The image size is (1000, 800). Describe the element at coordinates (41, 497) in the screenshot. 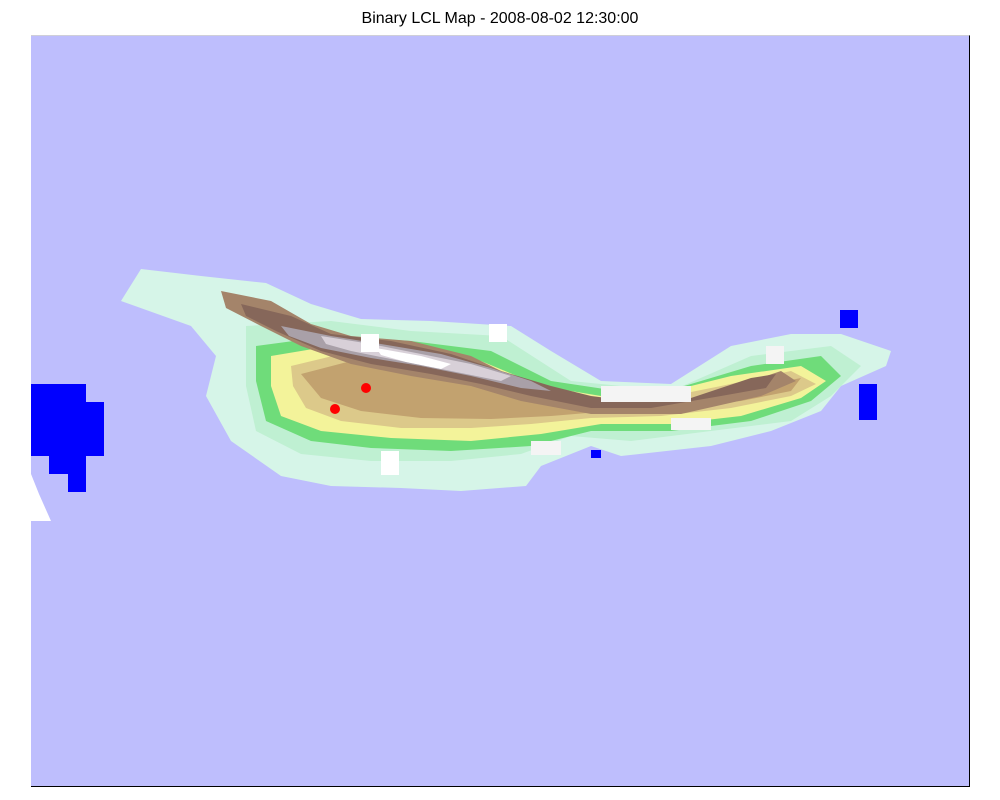

I see `masked-area-west` at that location.